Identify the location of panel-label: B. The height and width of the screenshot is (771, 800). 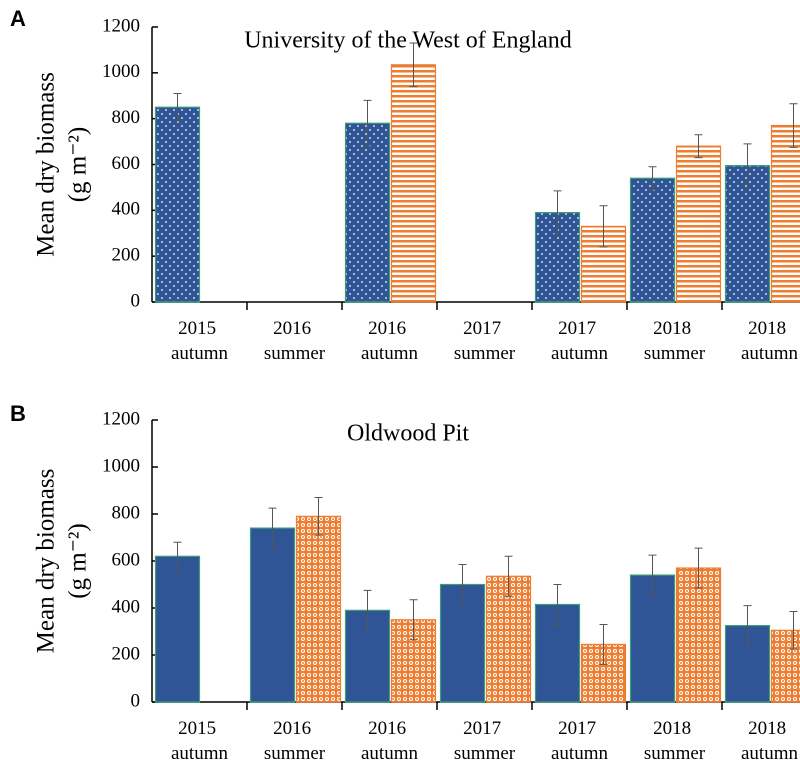
(18, 413).